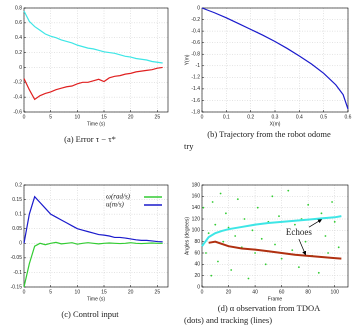  I want to click on y-tick-label: -0.15, so click(17, 287).